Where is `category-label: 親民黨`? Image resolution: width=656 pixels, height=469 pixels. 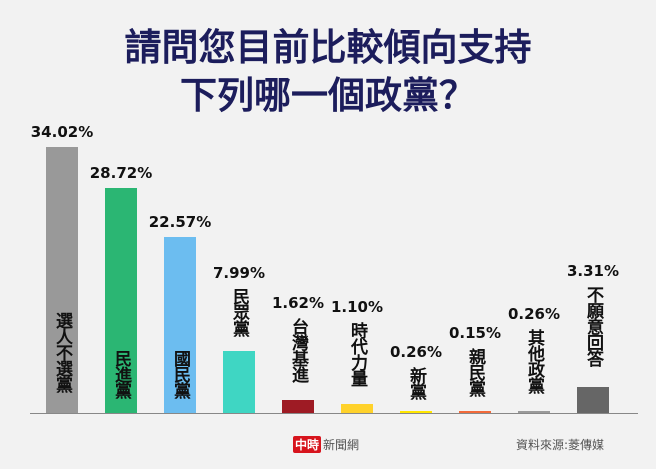
category-label: 親民黨 is located at coordinates (475, 372).